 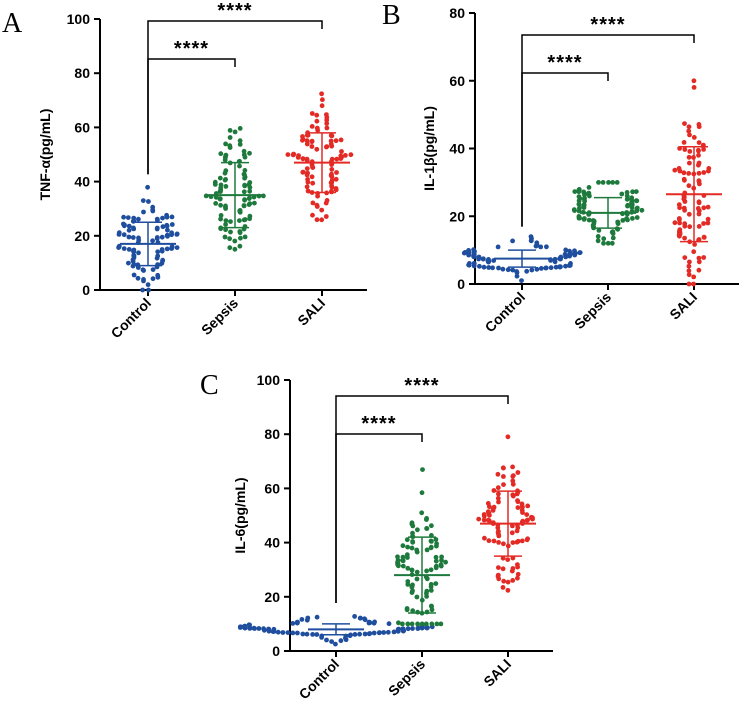 I want to click on y-tick-label: 40, so click(x=457, y=149).